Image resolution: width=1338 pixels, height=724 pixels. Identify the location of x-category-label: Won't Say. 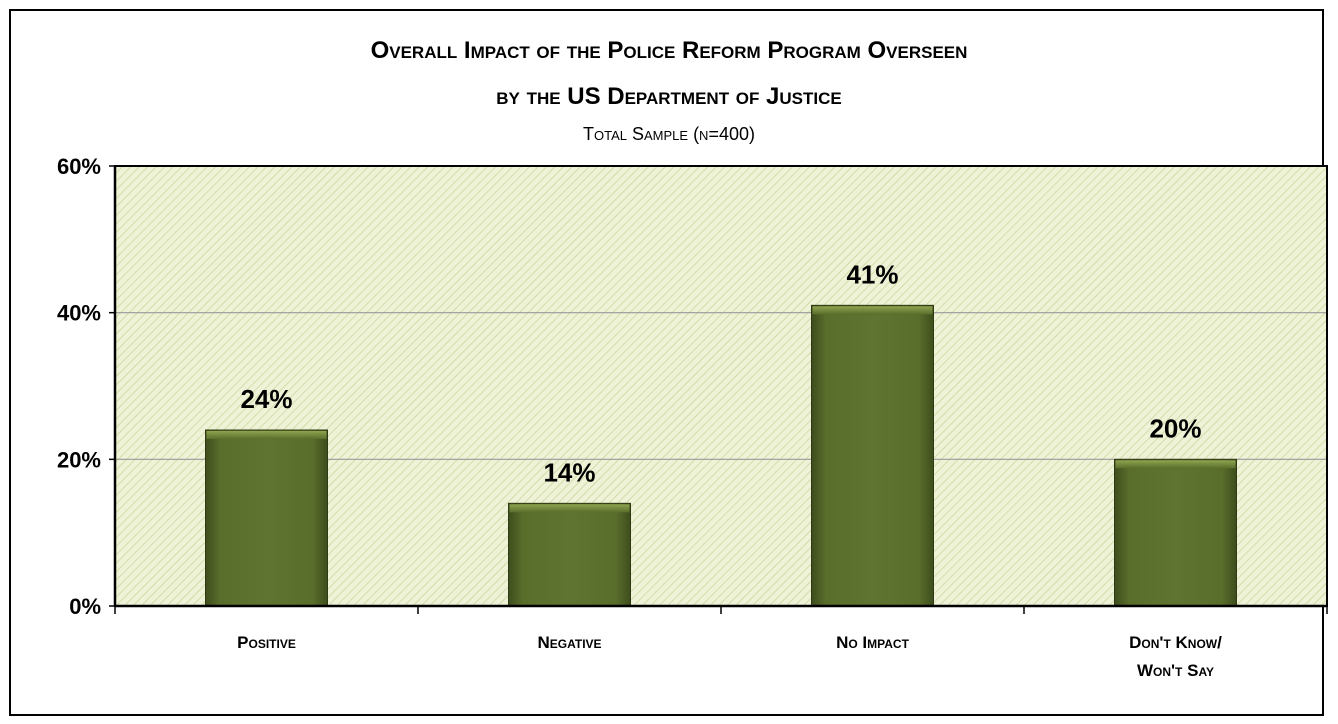
(1175, 670).